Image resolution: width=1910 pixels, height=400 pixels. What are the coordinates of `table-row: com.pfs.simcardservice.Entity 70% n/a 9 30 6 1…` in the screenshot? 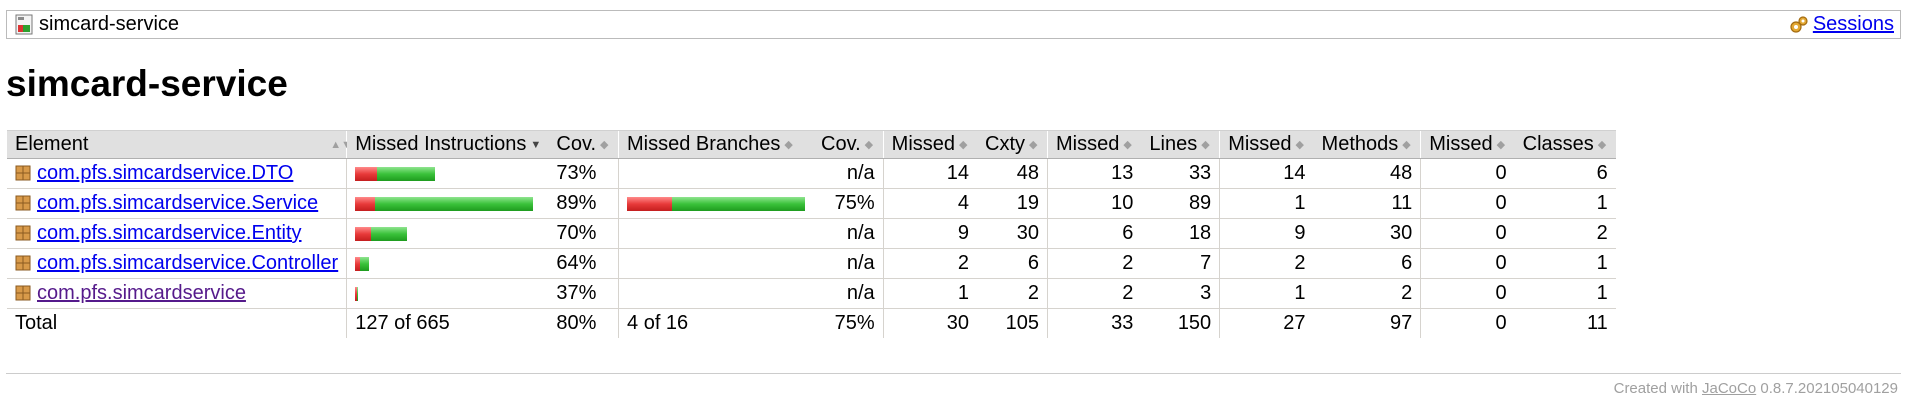 It's located at (811, 233).